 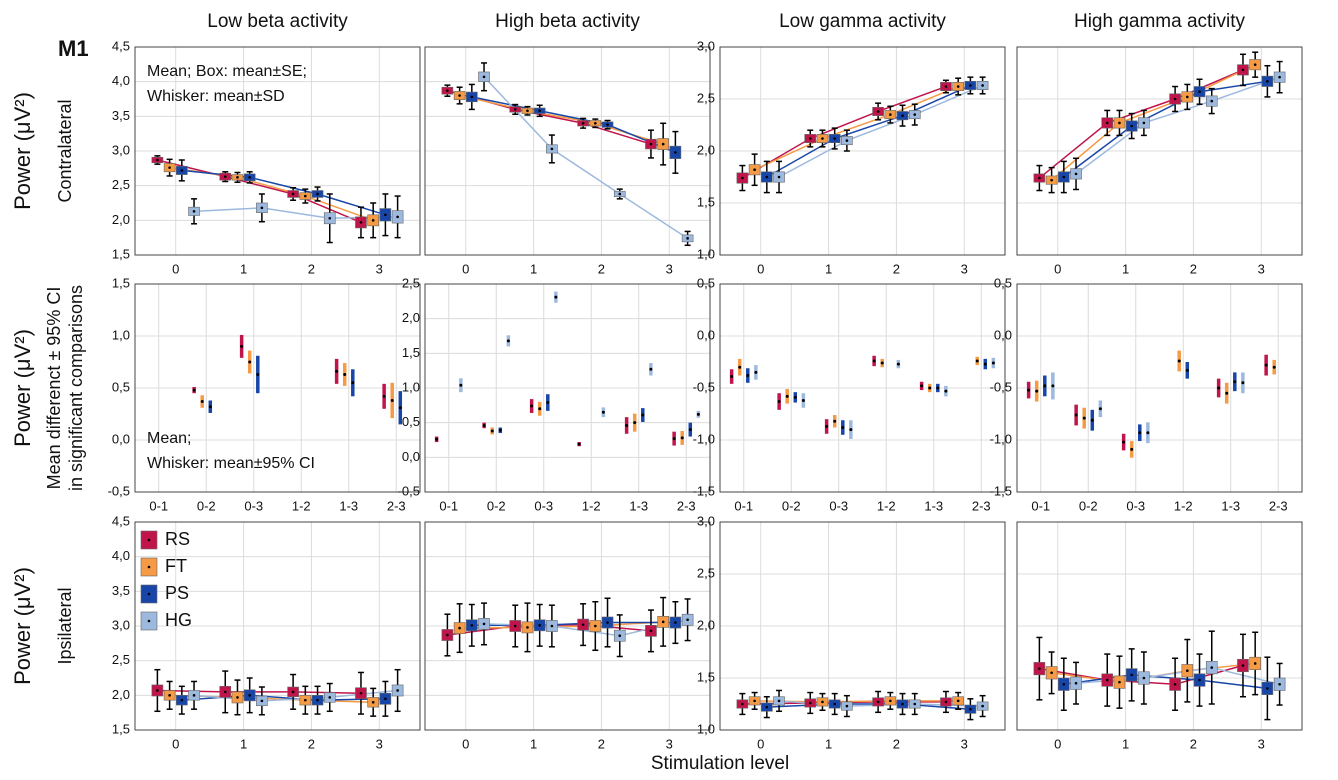 I want to click on y-tick-label: 1,5, so click(x=411, y=352).